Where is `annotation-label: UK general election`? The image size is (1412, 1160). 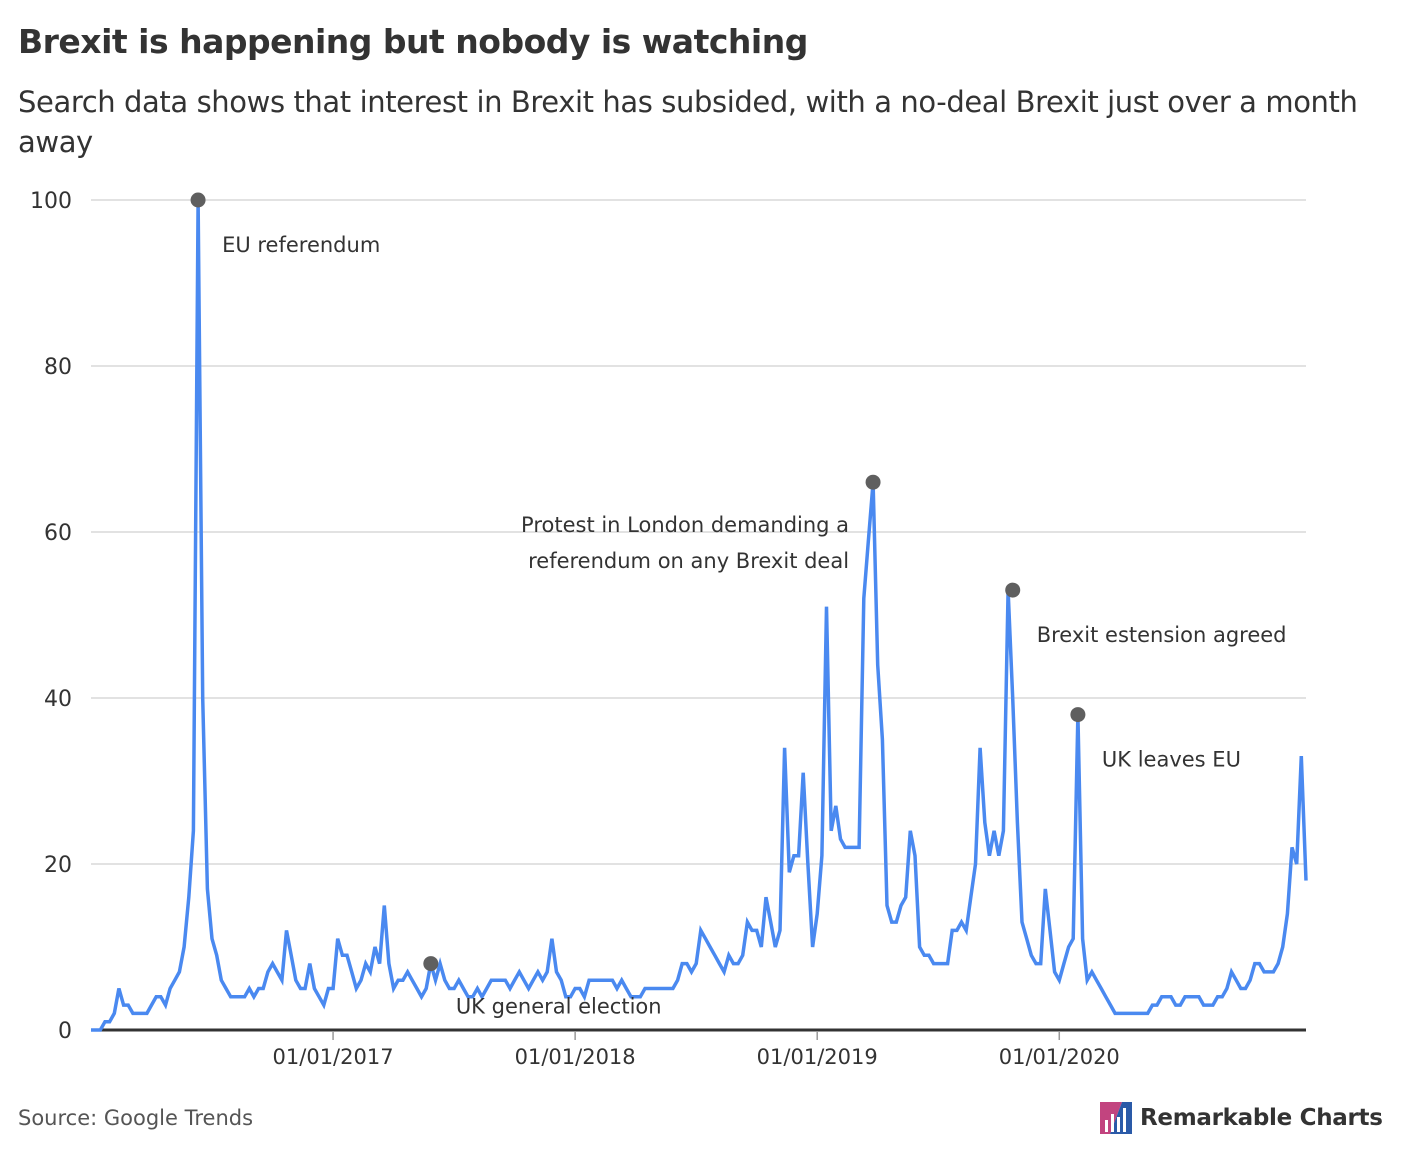
annotation-label: UK general election is located at coordinates (559, 1007).